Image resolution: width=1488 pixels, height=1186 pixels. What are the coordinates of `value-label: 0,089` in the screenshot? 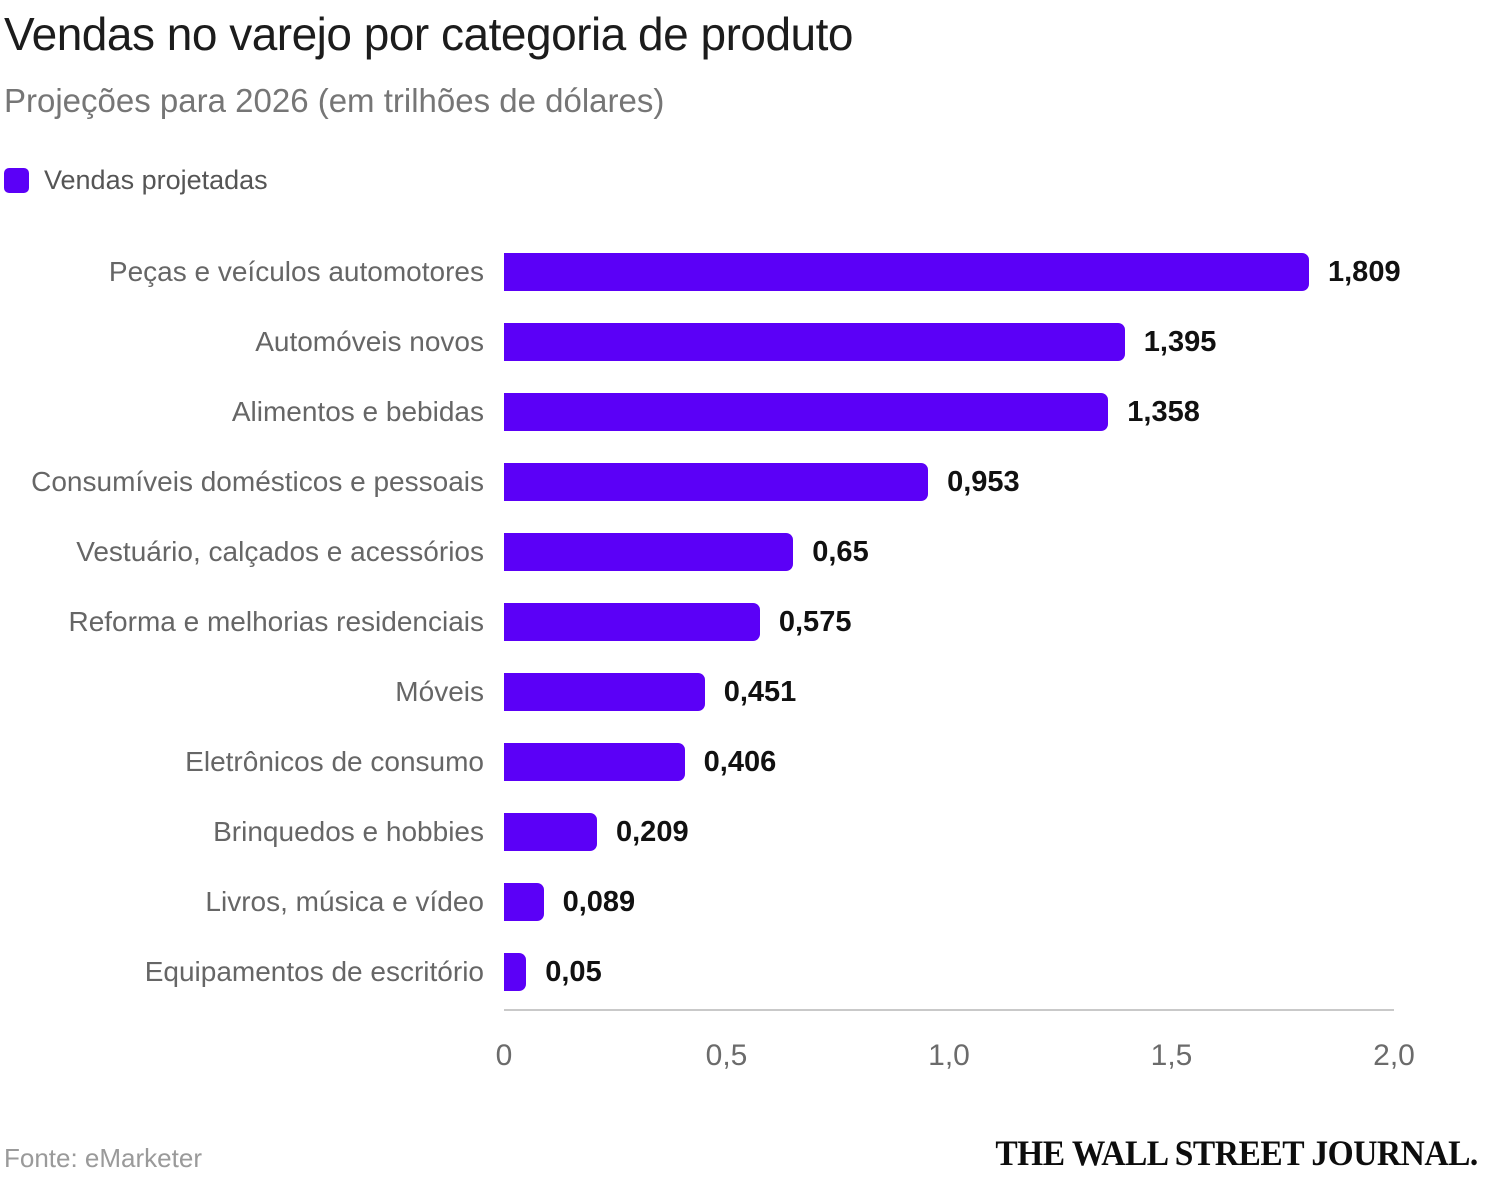 It's located at (599, 901).